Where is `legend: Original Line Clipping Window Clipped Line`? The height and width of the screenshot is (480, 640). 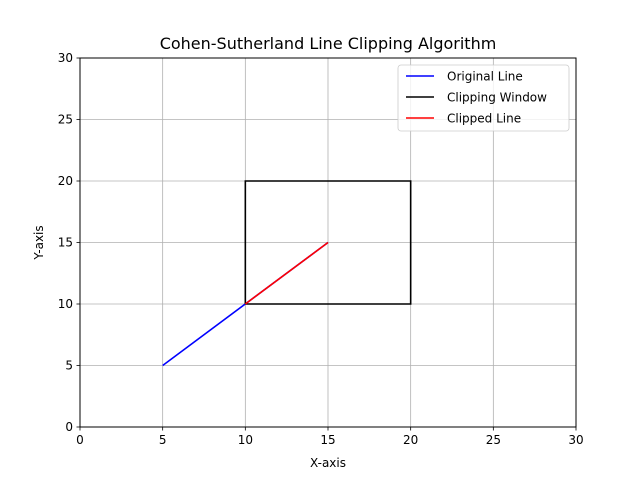
legend: Original Line Clipping Window Clipped Line is located at coordinates (483, 98).